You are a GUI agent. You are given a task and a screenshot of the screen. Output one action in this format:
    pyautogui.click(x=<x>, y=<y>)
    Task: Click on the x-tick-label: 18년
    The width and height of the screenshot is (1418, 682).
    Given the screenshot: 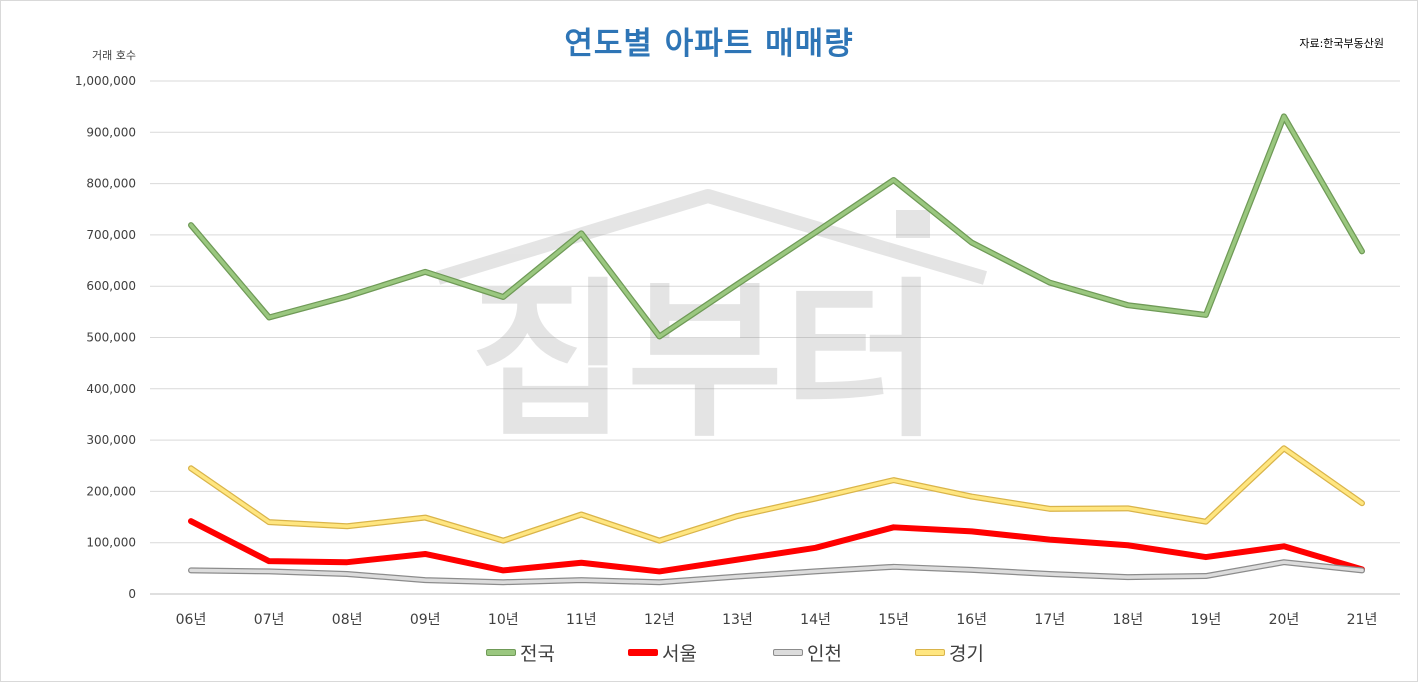 What is the action you would take?
    pyautogui.click(x=1127, y=620)
    